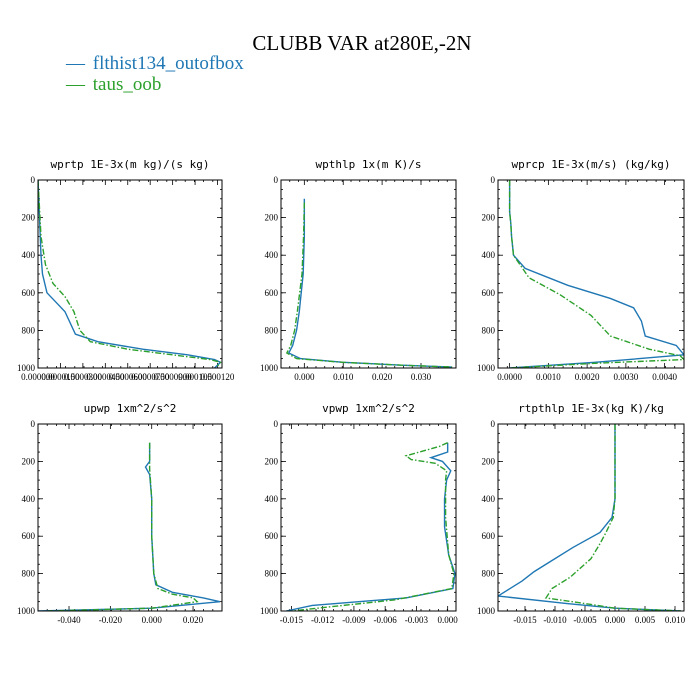 The image size is (700, 700). What do you see at coordinates (591, 408) in the screenshot?
I see `panel-title: rtpthlp 1E-3x(kg K)/kg` at bounding box center [591, 408].